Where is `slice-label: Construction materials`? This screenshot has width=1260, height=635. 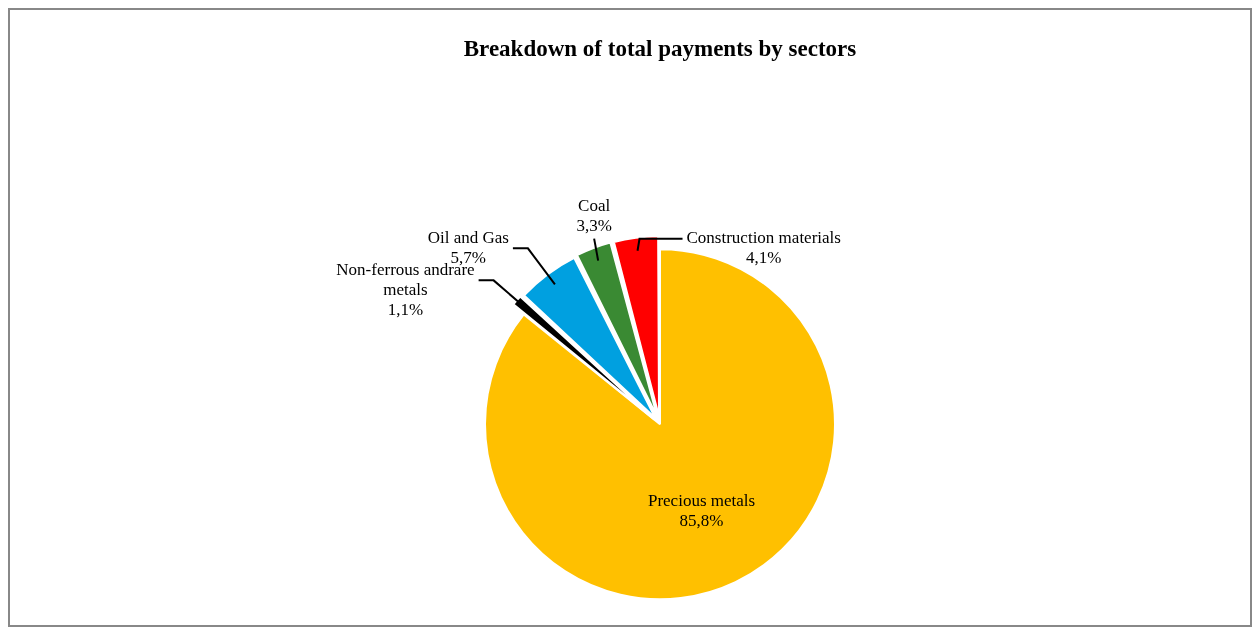 slice-label: Construction materials is located at coordinates (763, 238).